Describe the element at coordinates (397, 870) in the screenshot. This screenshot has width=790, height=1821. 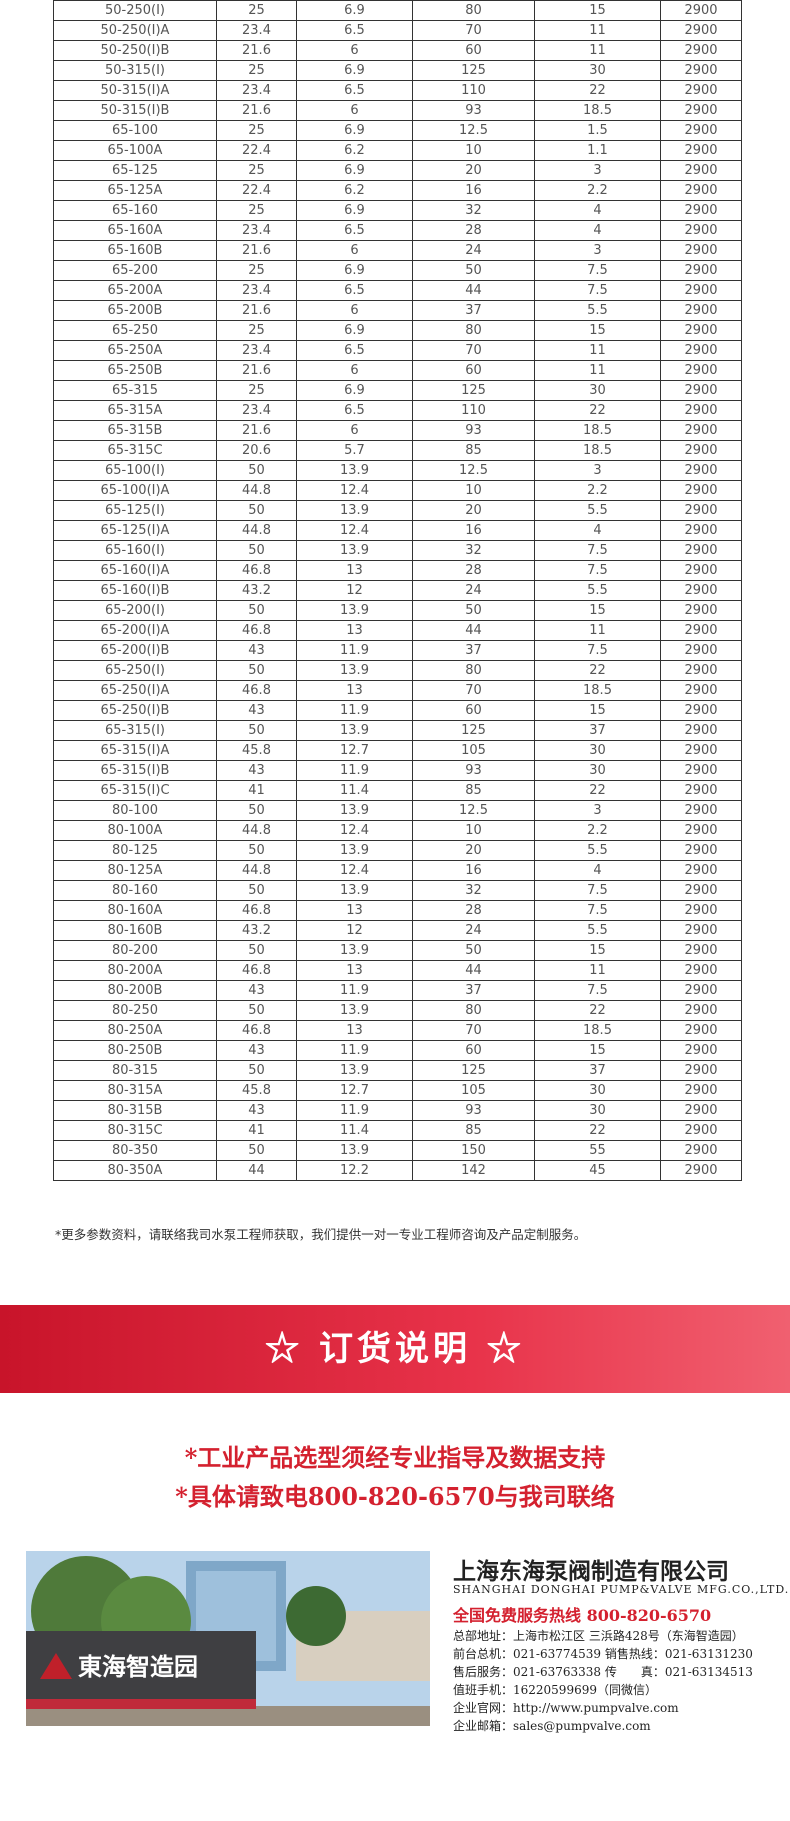
I see `table-row: 80-125A 44.8 12.4 16 4 2900` at that location.